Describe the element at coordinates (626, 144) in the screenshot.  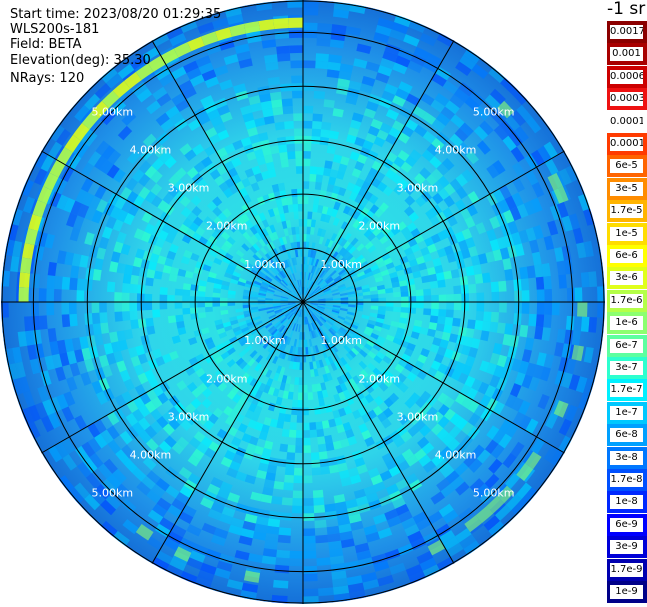
I see `colorbar-label: 0.0001` at that location.